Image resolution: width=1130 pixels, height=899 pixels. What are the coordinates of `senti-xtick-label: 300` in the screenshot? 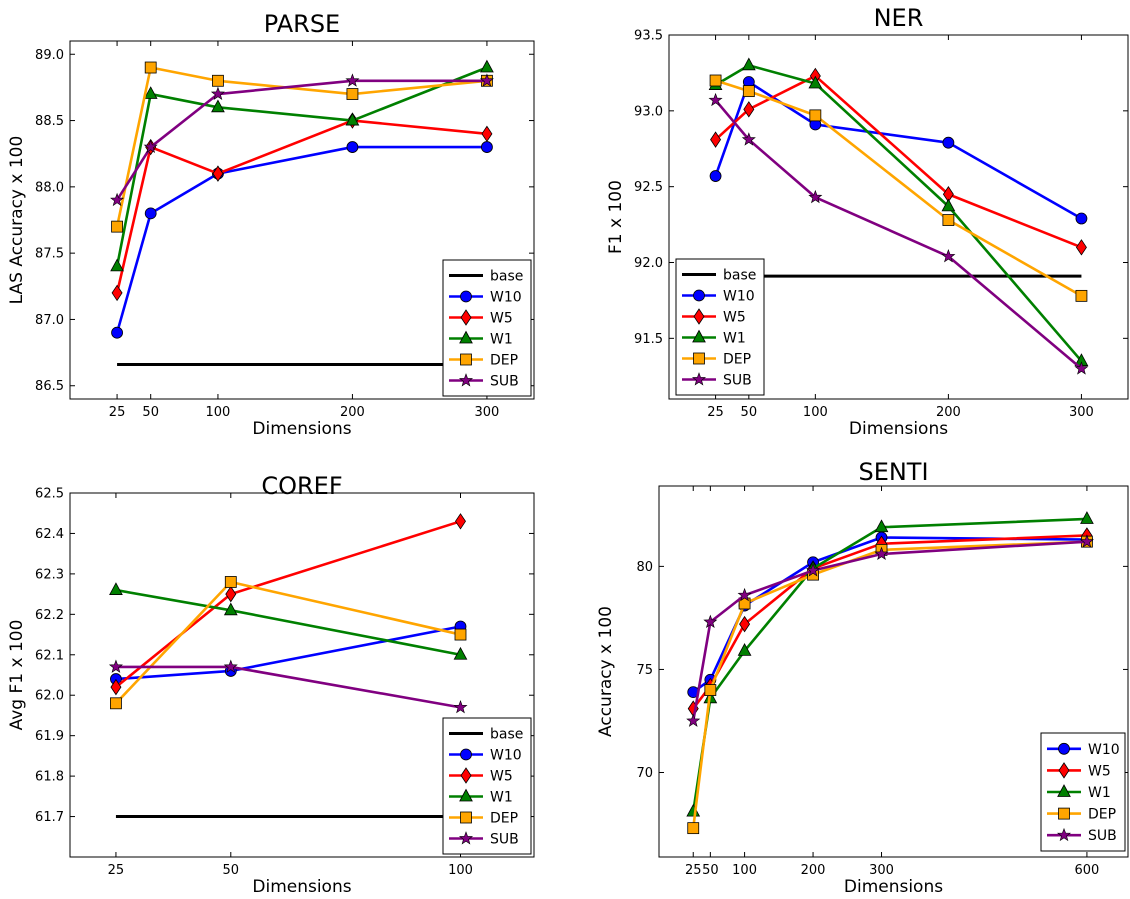 It's located at (881, 870).